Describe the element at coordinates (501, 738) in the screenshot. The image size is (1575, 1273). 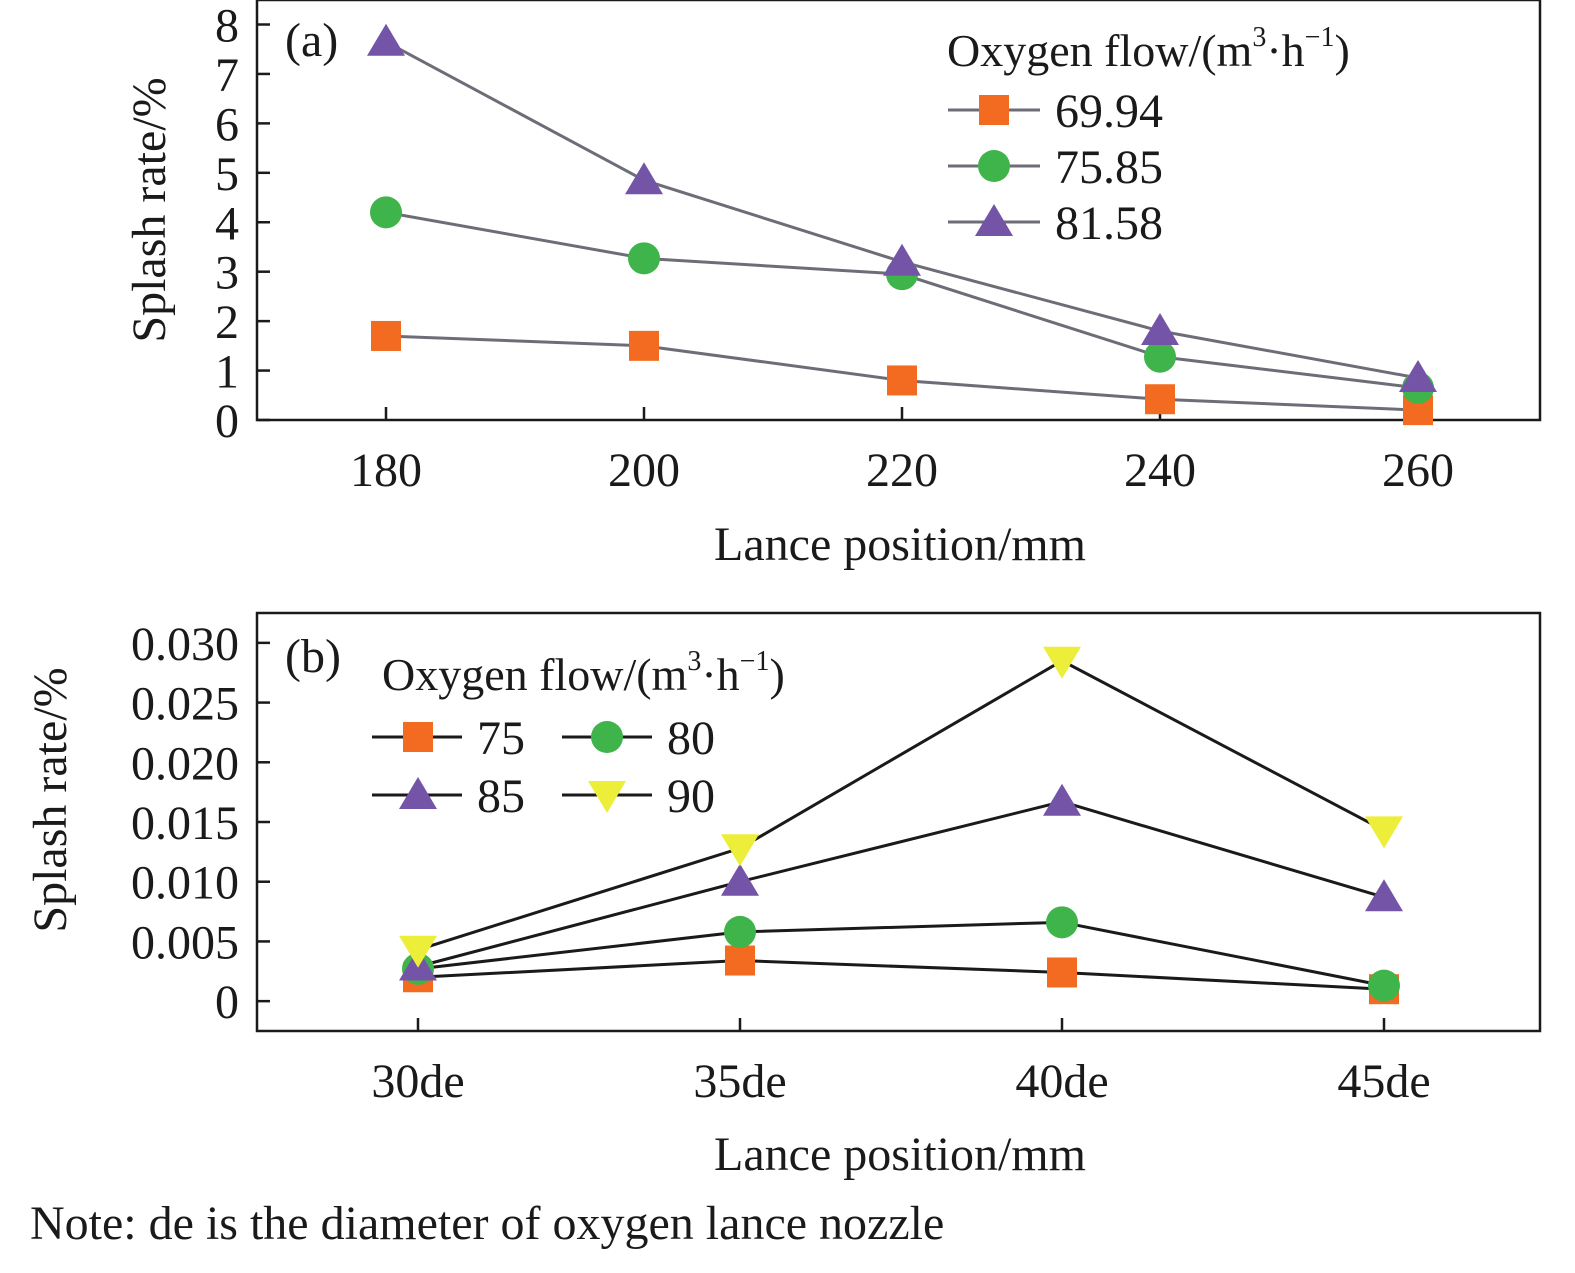
I see `legend-label: 75` at that location.